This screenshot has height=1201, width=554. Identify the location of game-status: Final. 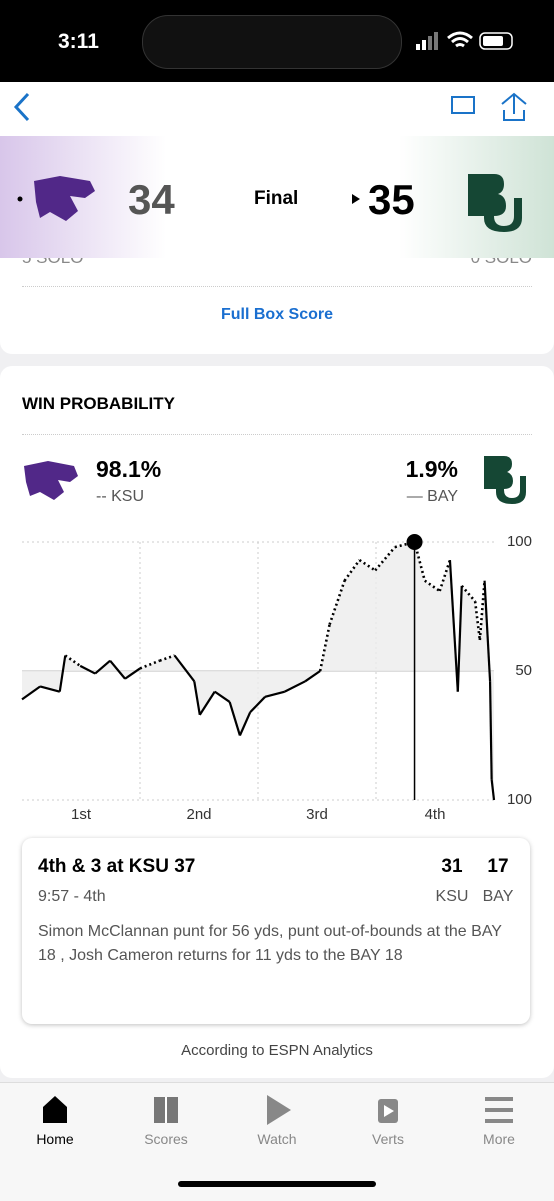
(276, 198).